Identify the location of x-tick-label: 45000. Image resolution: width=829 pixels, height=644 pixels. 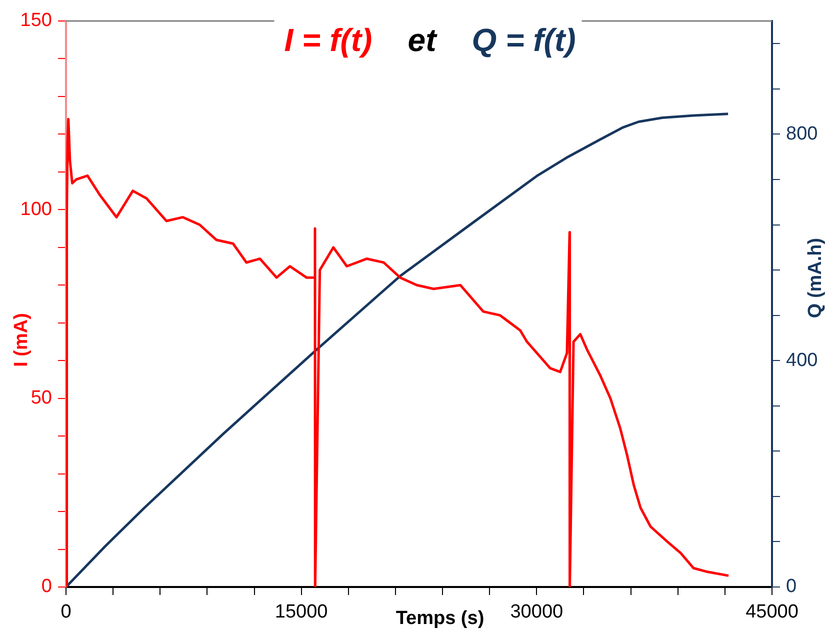
(772, 612).